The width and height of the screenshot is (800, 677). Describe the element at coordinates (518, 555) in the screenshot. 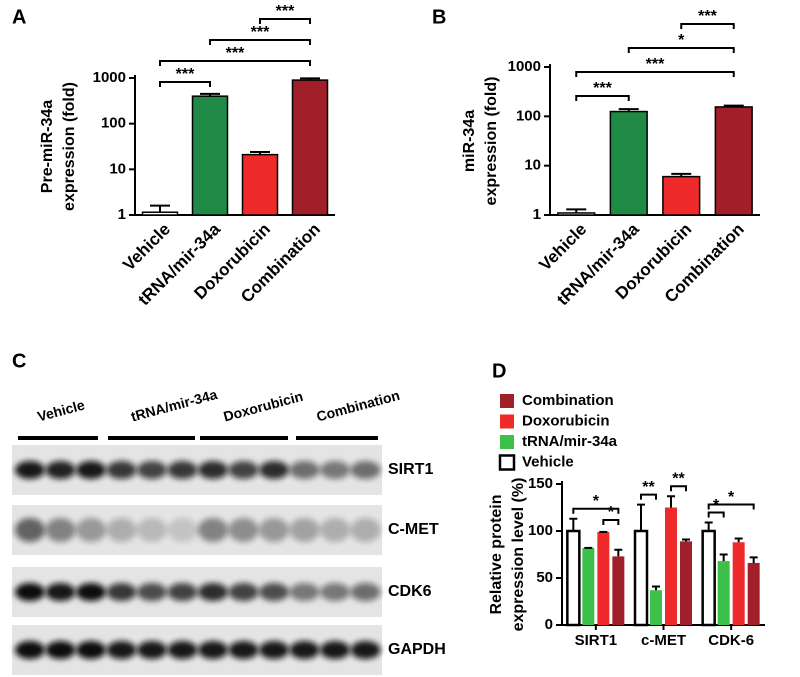

I see `y-axis-label: expression level (%)` at that location.